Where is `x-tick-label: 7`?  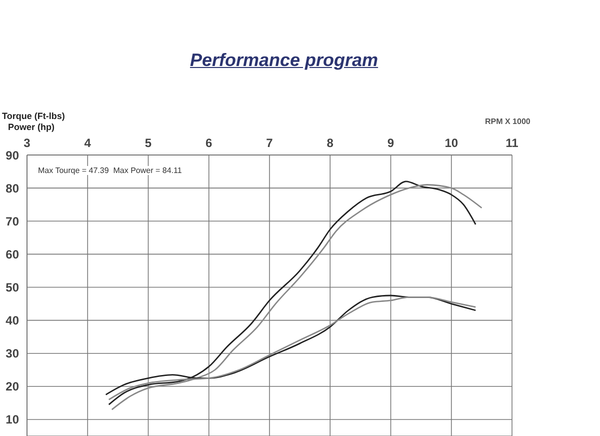
x-tick-label: 7 is located at coordinates (270, 143).